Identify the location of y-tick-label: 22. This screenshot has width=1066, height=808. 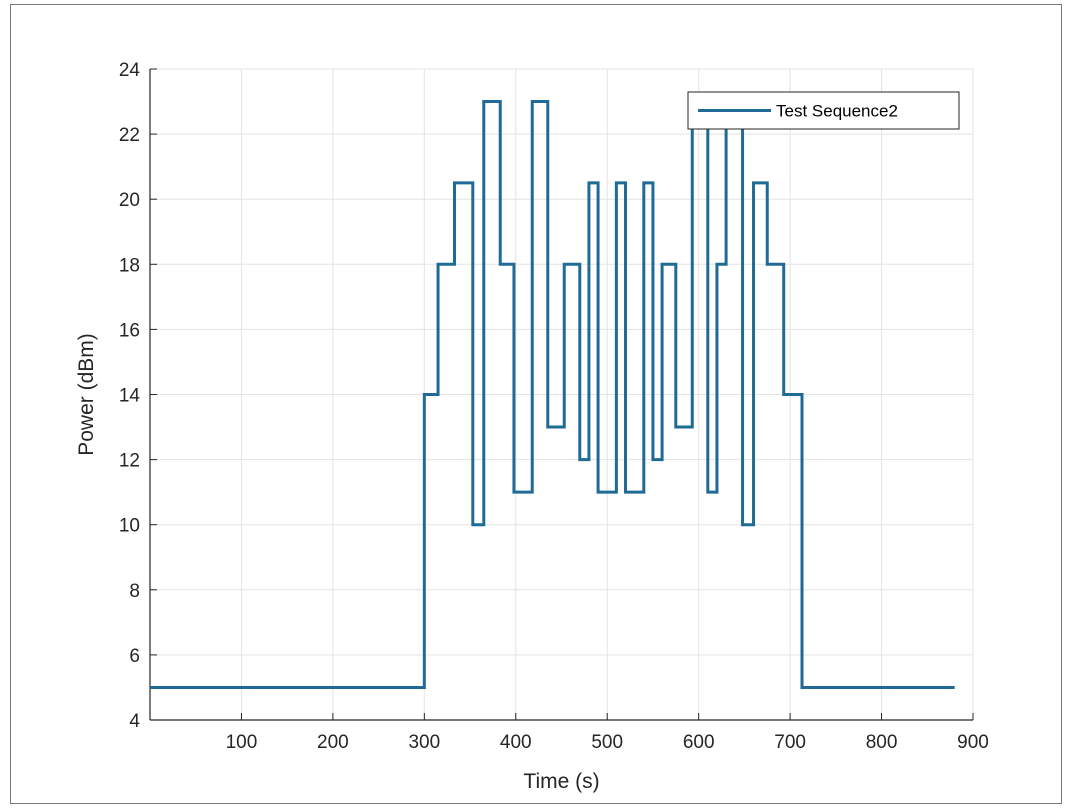
(129, 135).